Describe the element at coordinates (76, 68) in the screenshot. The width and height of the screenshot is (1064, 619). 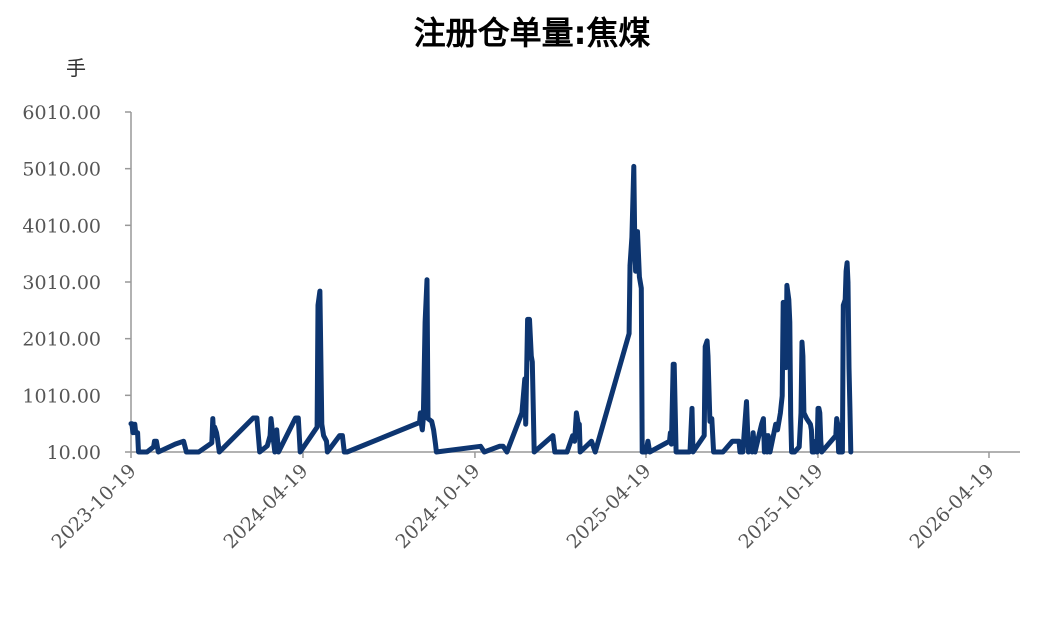
I see `y-unit-label: 手` at that location.